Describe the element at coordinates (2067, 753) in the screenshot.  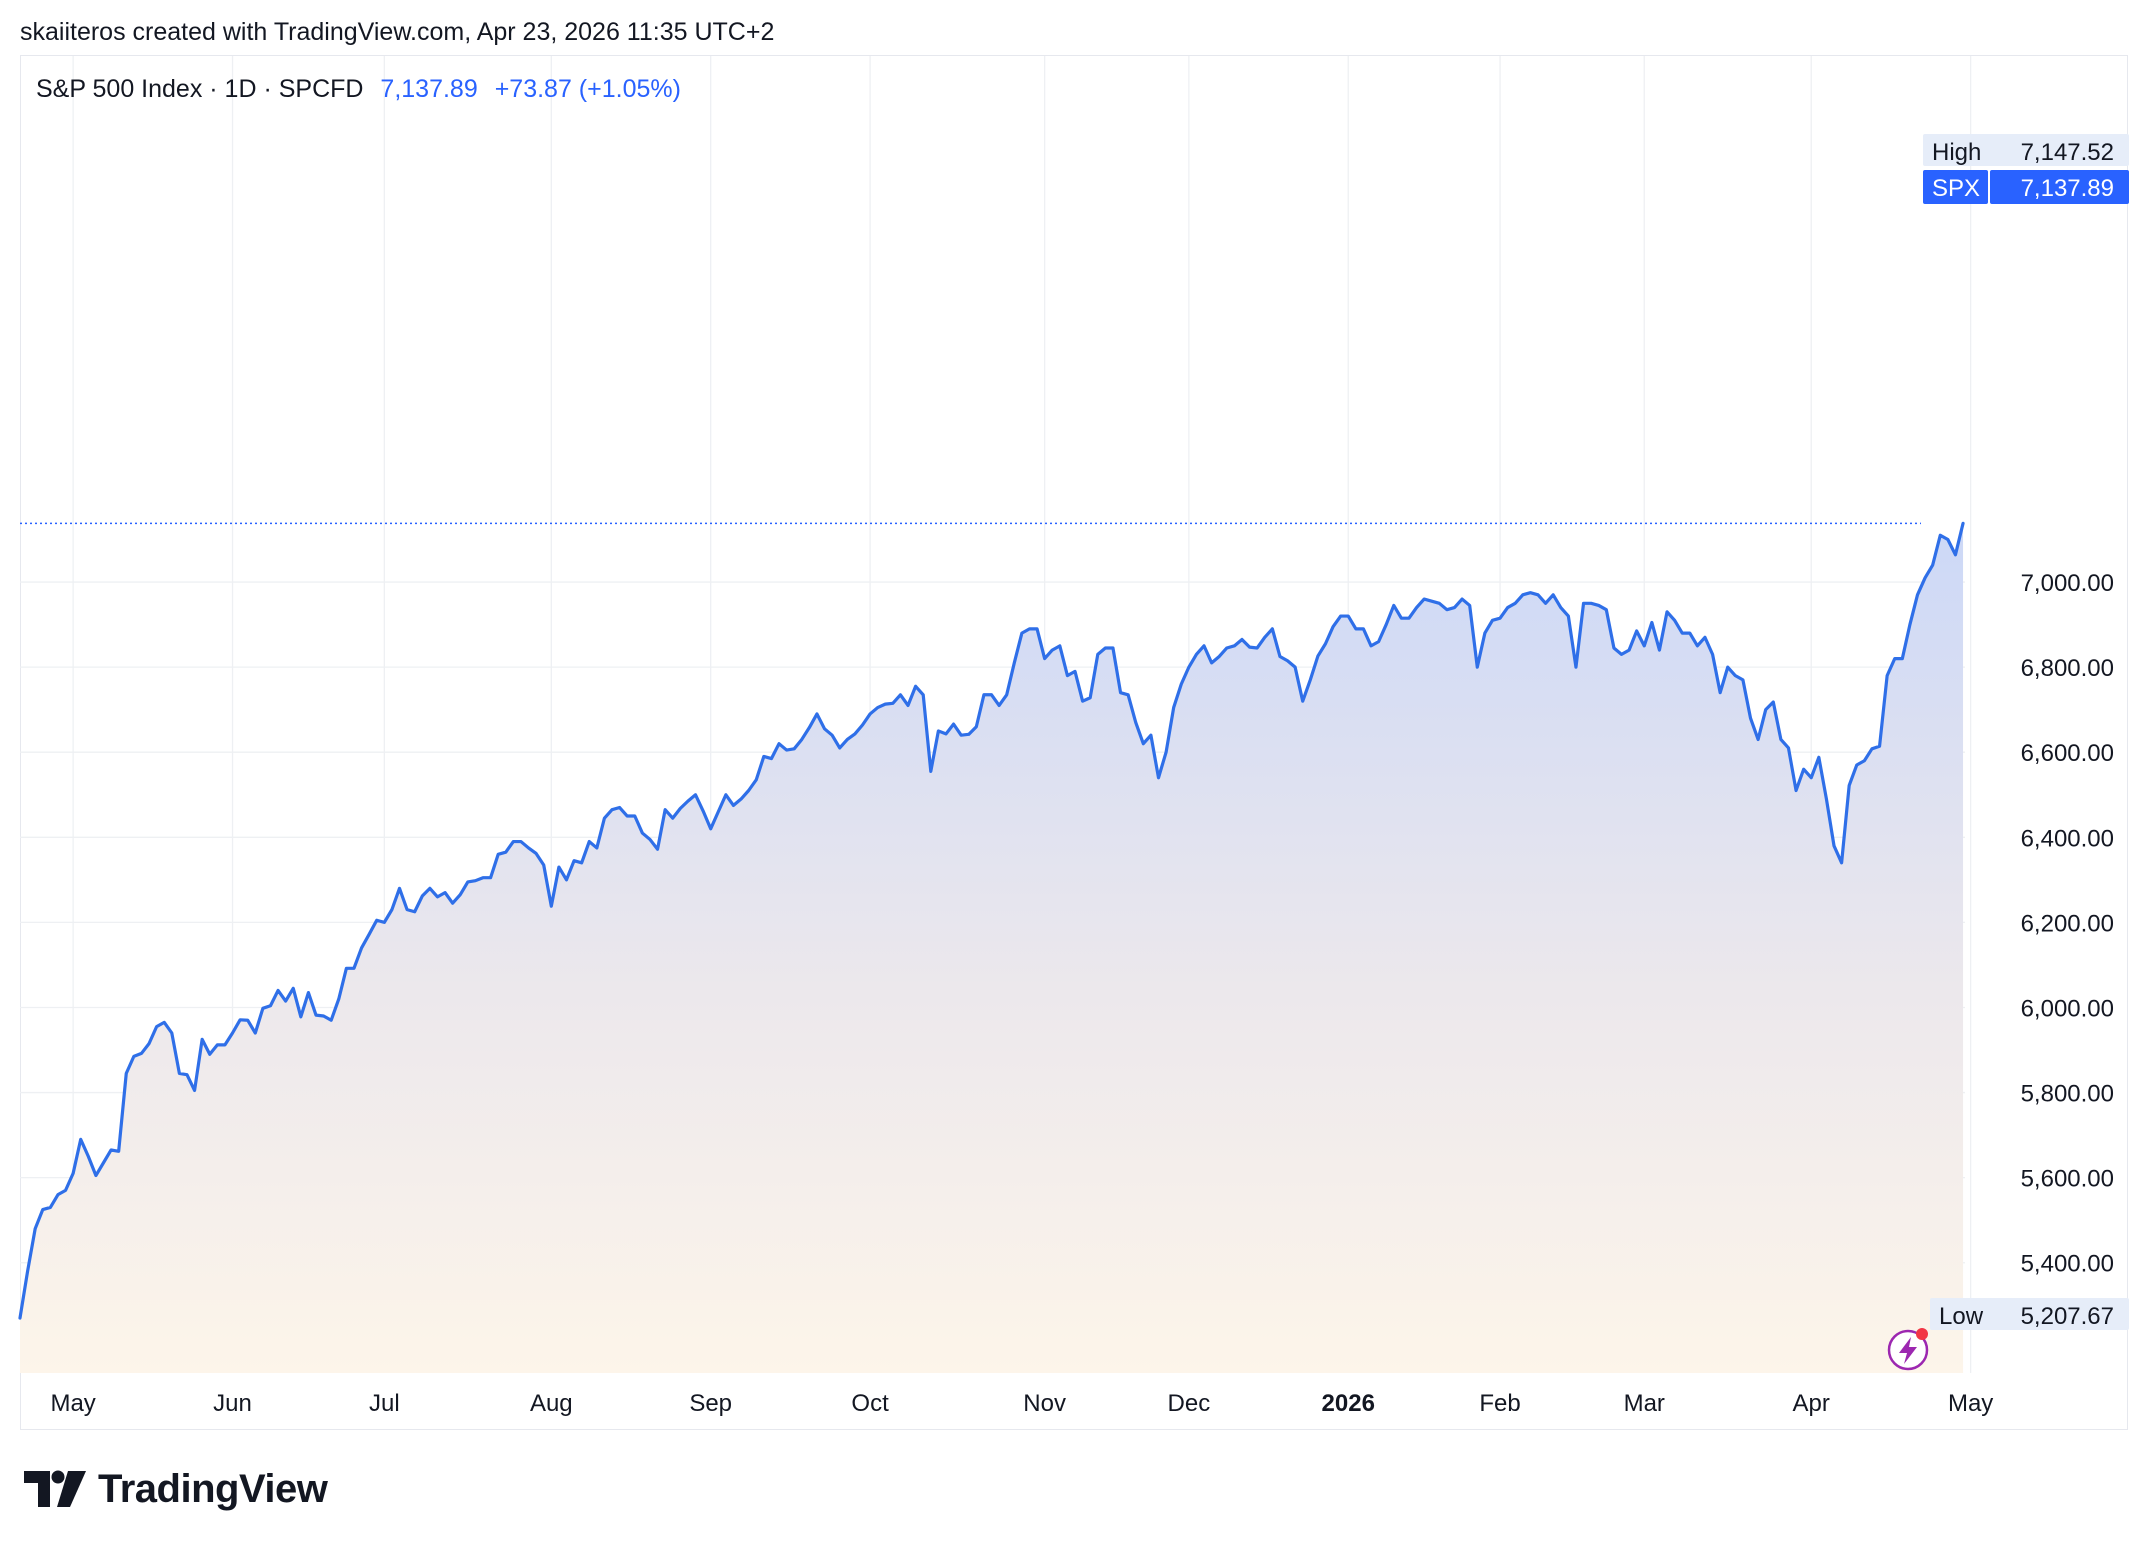
I see `y-tick-label: 6,600.00` at that location.